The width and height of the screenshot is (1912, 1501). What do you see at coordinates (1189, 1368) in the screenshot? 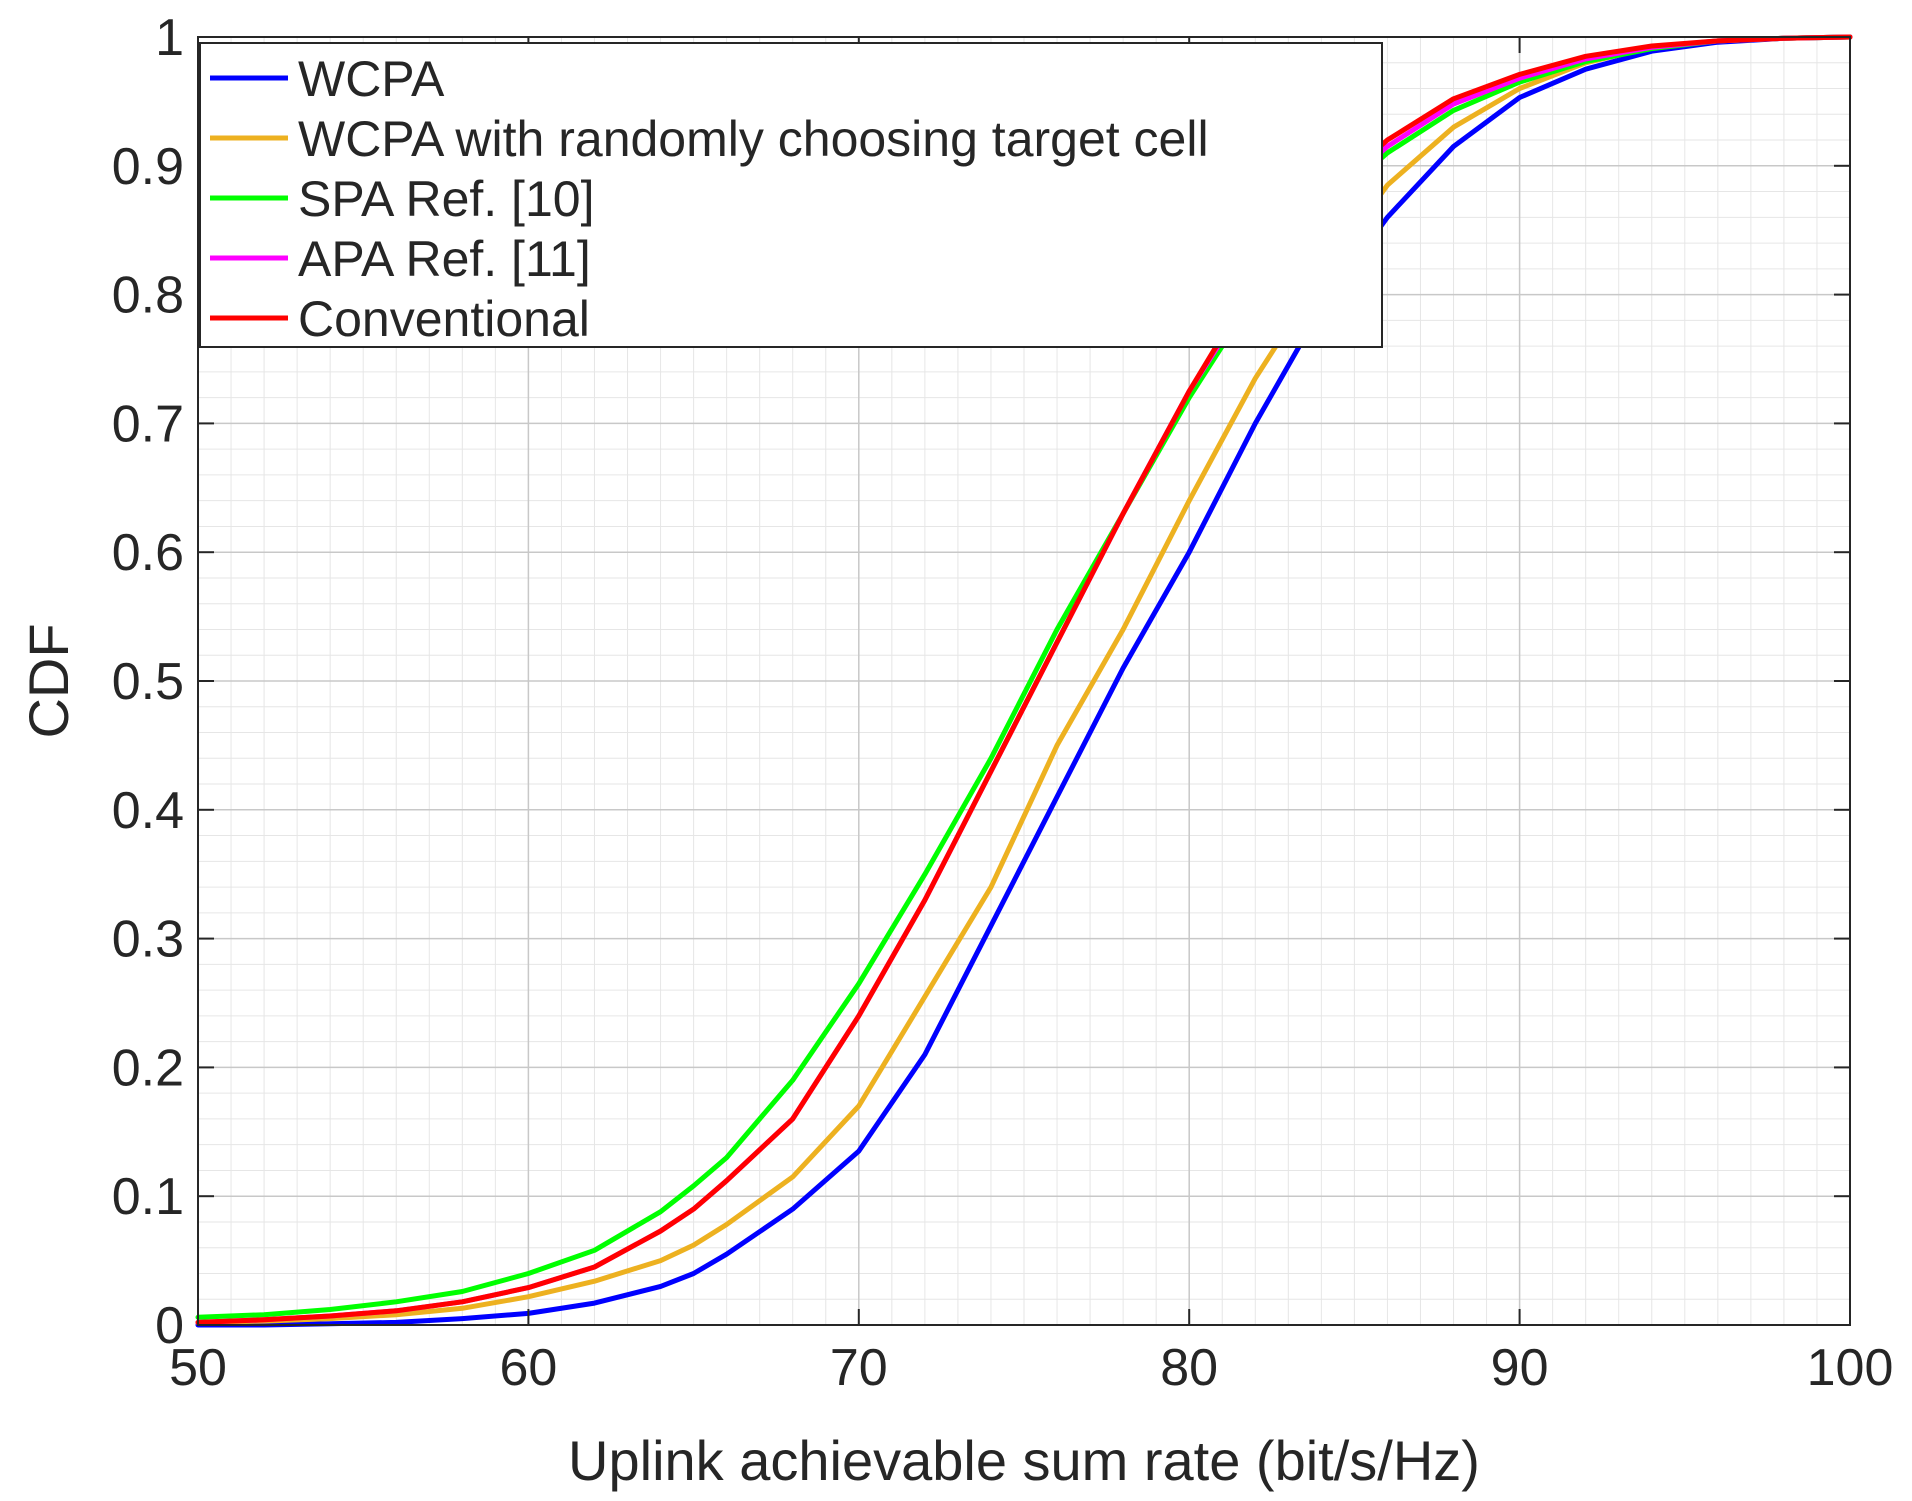
I see `x-tick-label: 80` at bounding box center [1189, 1368].